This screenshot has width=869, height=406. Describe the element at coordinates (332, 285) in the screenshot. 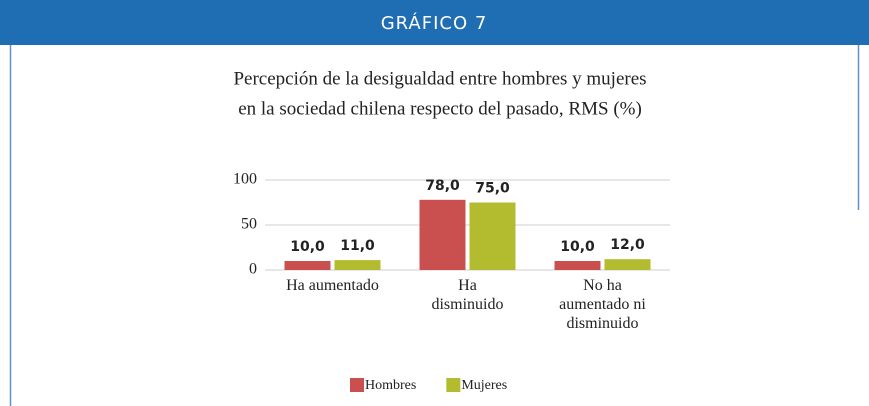

I see `x-tick-label: Ha aumentado` at that location.